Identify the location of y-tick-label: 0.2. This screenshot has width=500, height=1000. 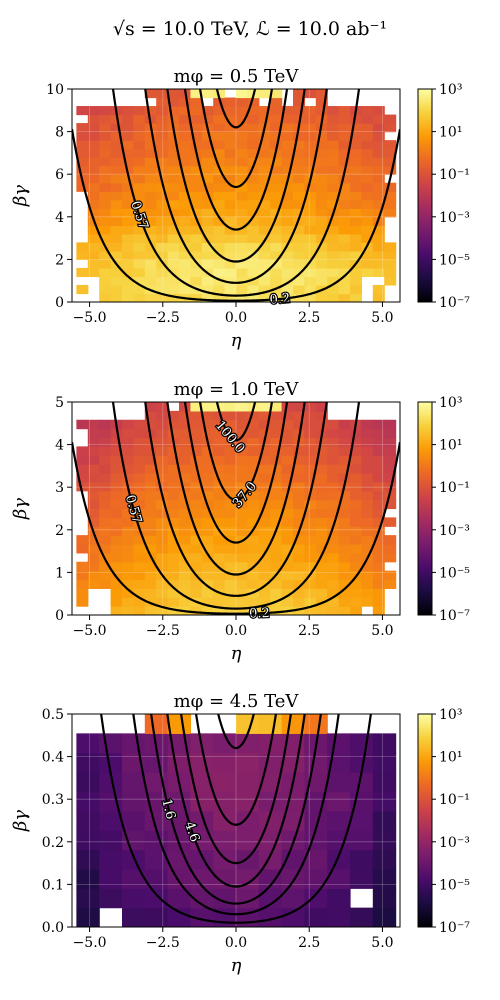
(53, 843).